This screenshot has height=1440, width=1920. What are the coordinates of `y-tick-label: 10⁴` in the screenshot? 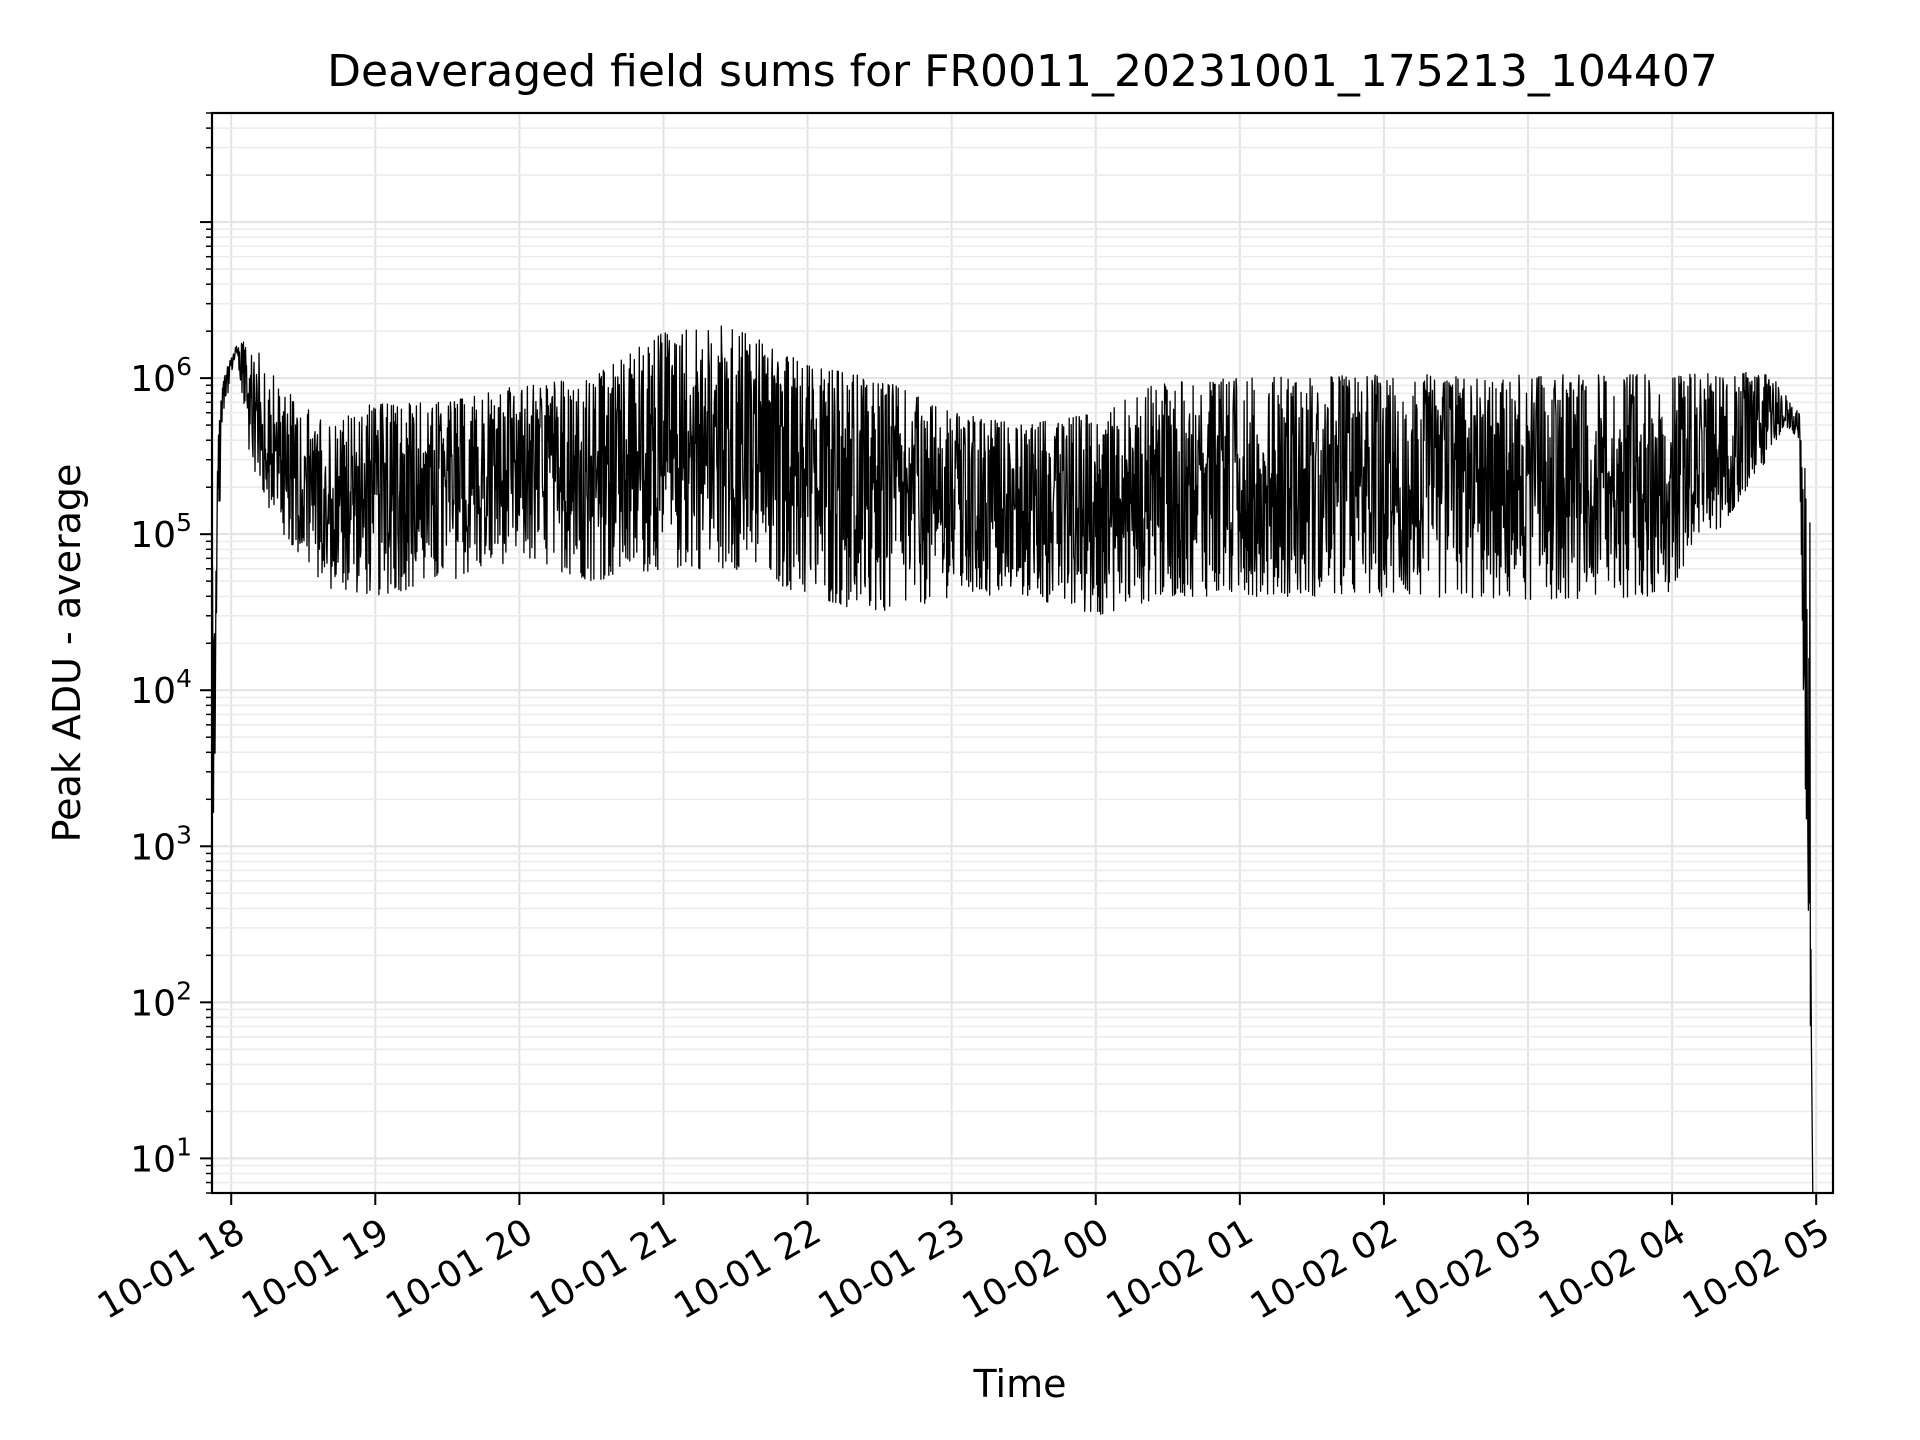 It's located at (161, 688).